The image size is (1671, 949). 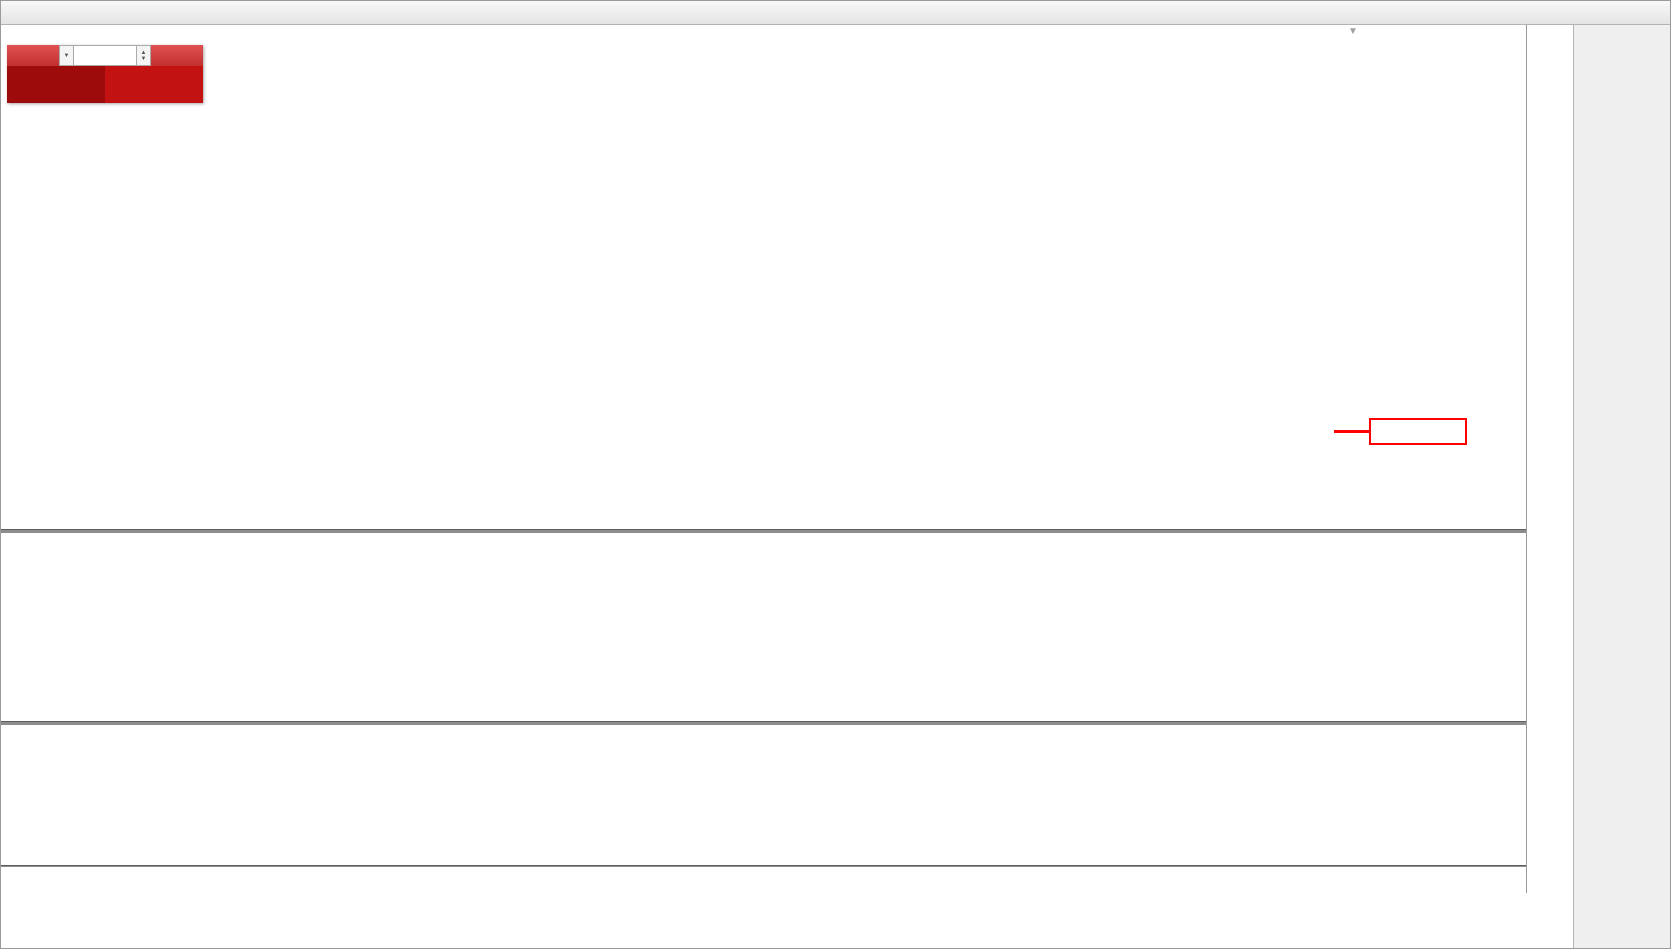 I want to click on sell-price-display, so click(x=56, y=84).